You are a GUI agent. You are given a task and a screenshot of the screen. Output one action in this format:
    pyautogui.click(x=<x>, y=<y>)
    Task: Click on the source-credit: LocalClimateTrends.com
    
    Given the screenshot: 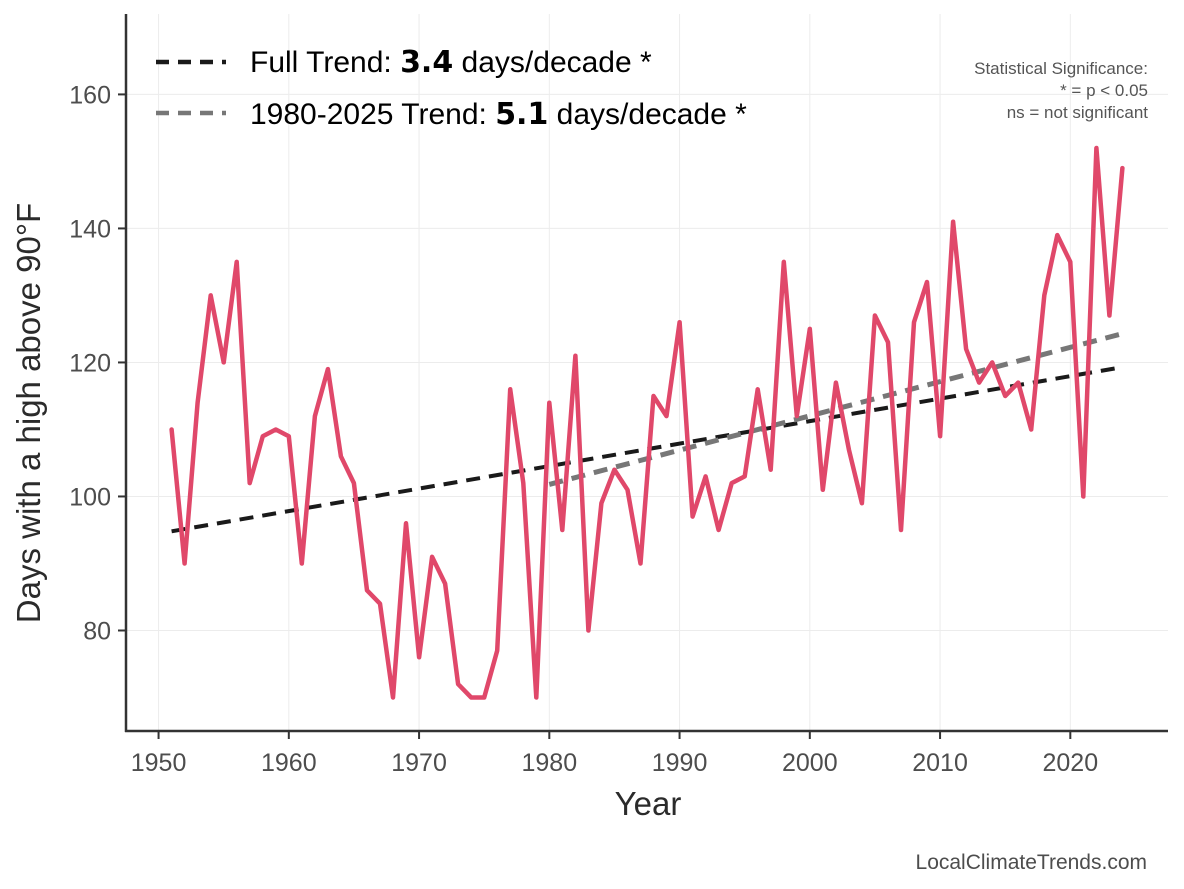 What is the action you would take?
    pyautogui.click(x=1031, y=862)
    